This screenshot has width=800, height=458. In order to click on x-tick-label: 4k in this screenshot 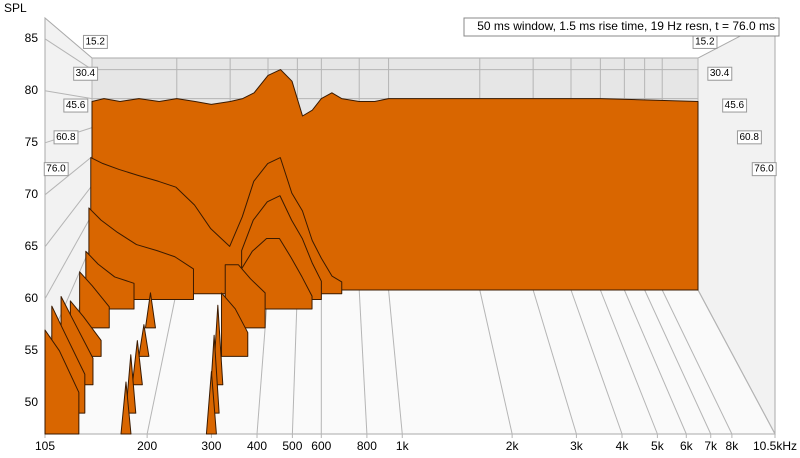, I will do `click(623, 446)`.